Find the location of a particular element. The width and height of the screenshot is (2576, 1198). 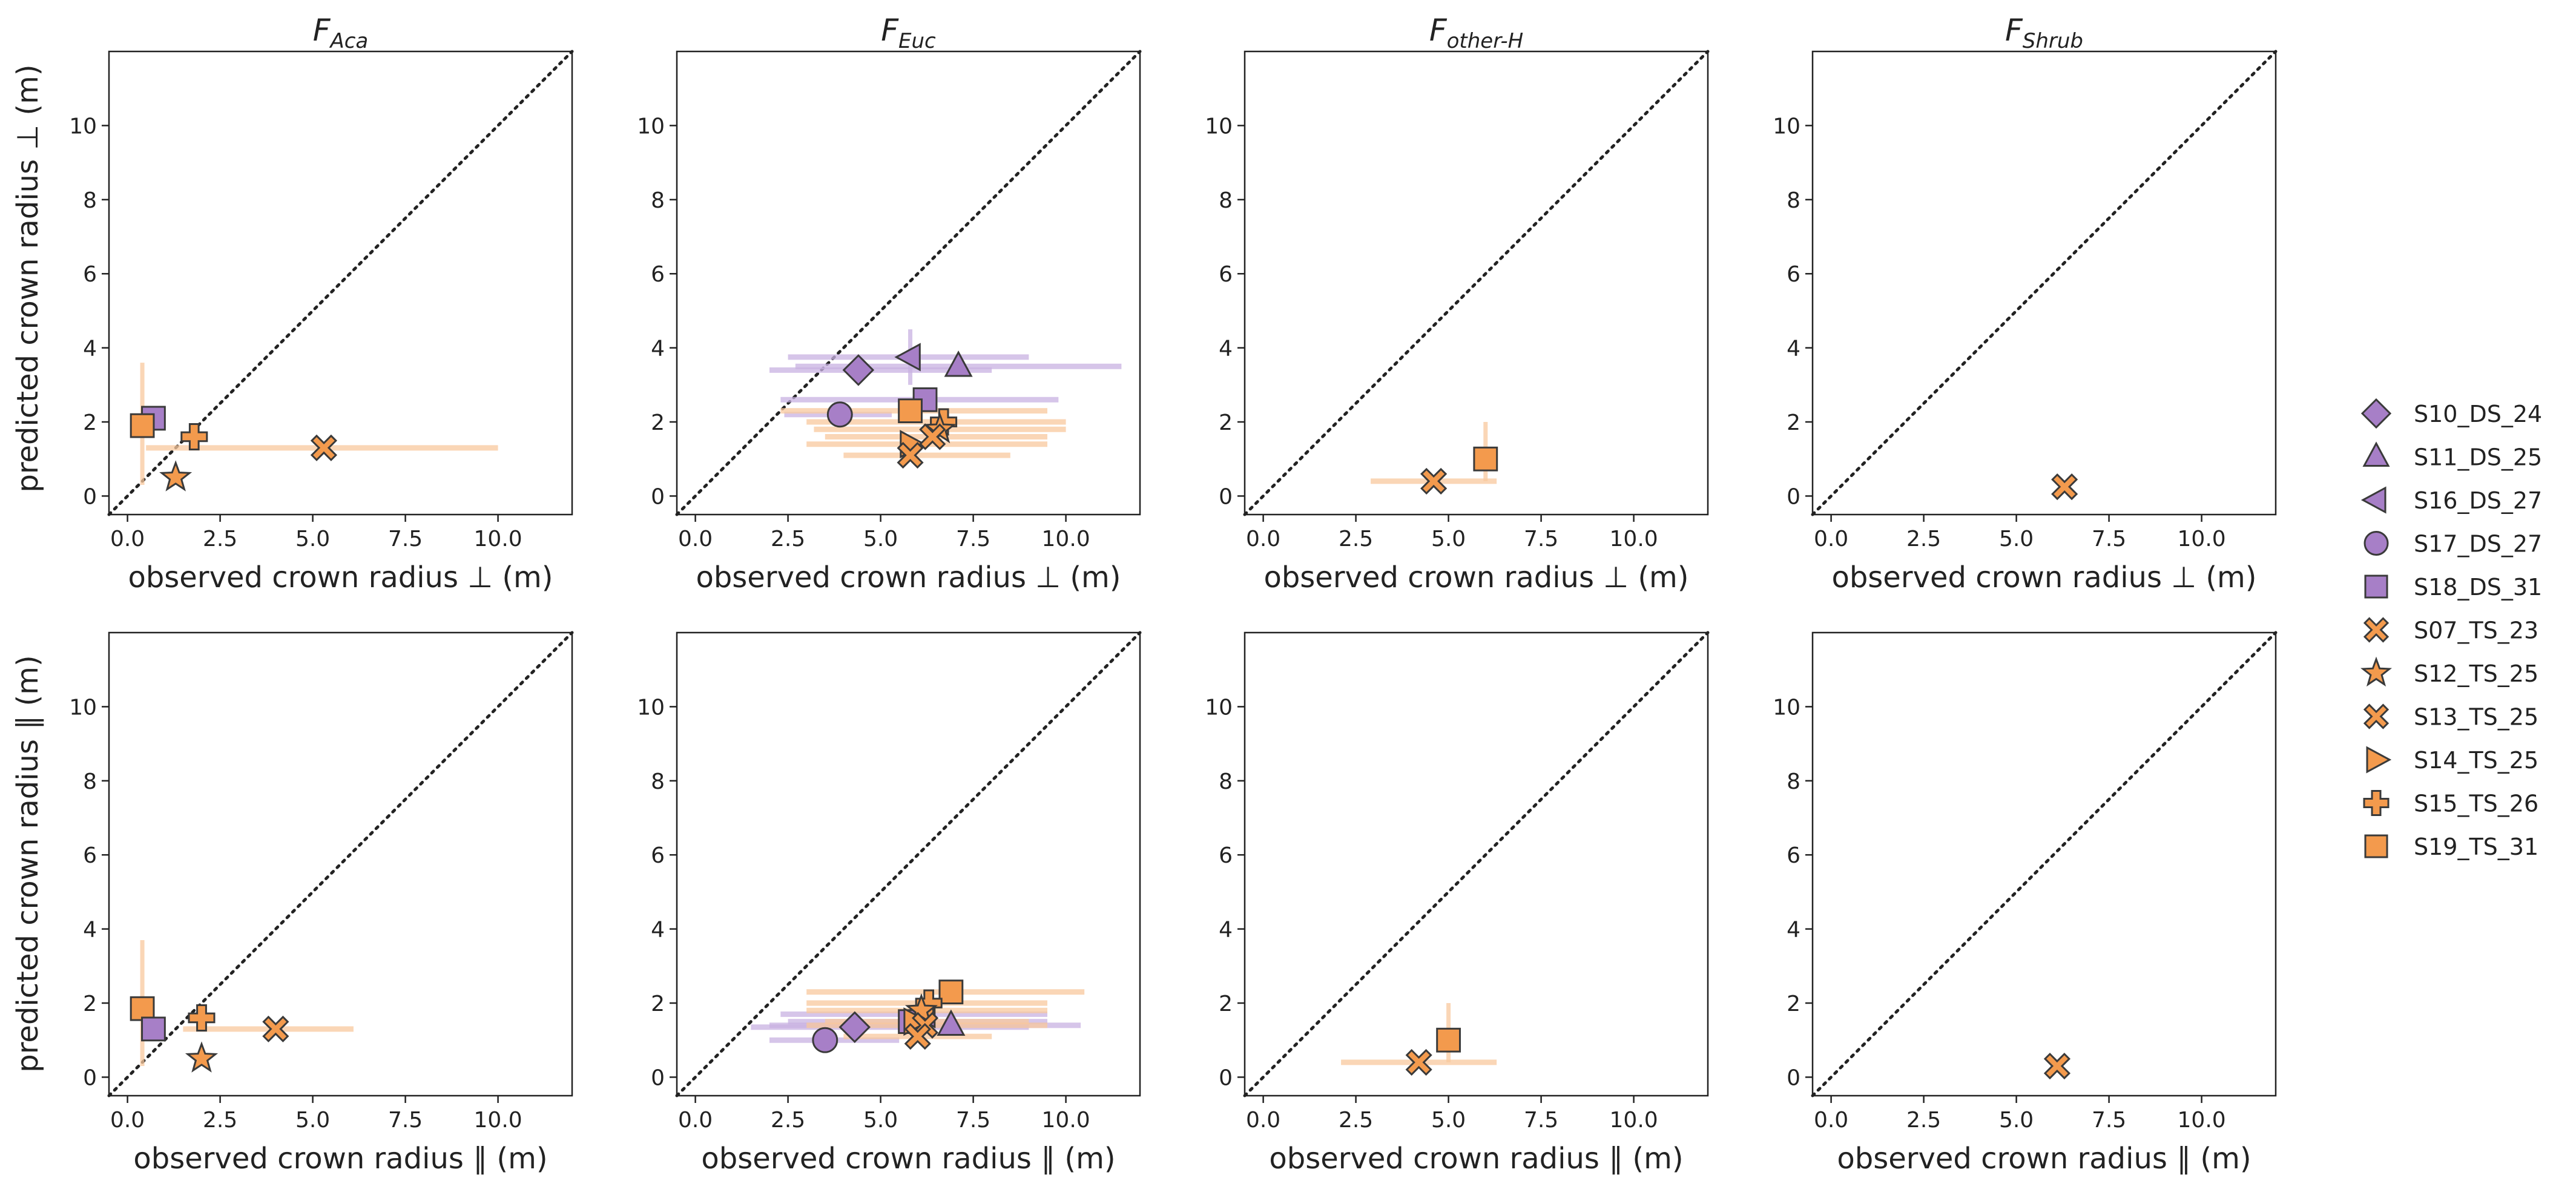

panel-title: FShrub is located at coordinates (2044, 33).